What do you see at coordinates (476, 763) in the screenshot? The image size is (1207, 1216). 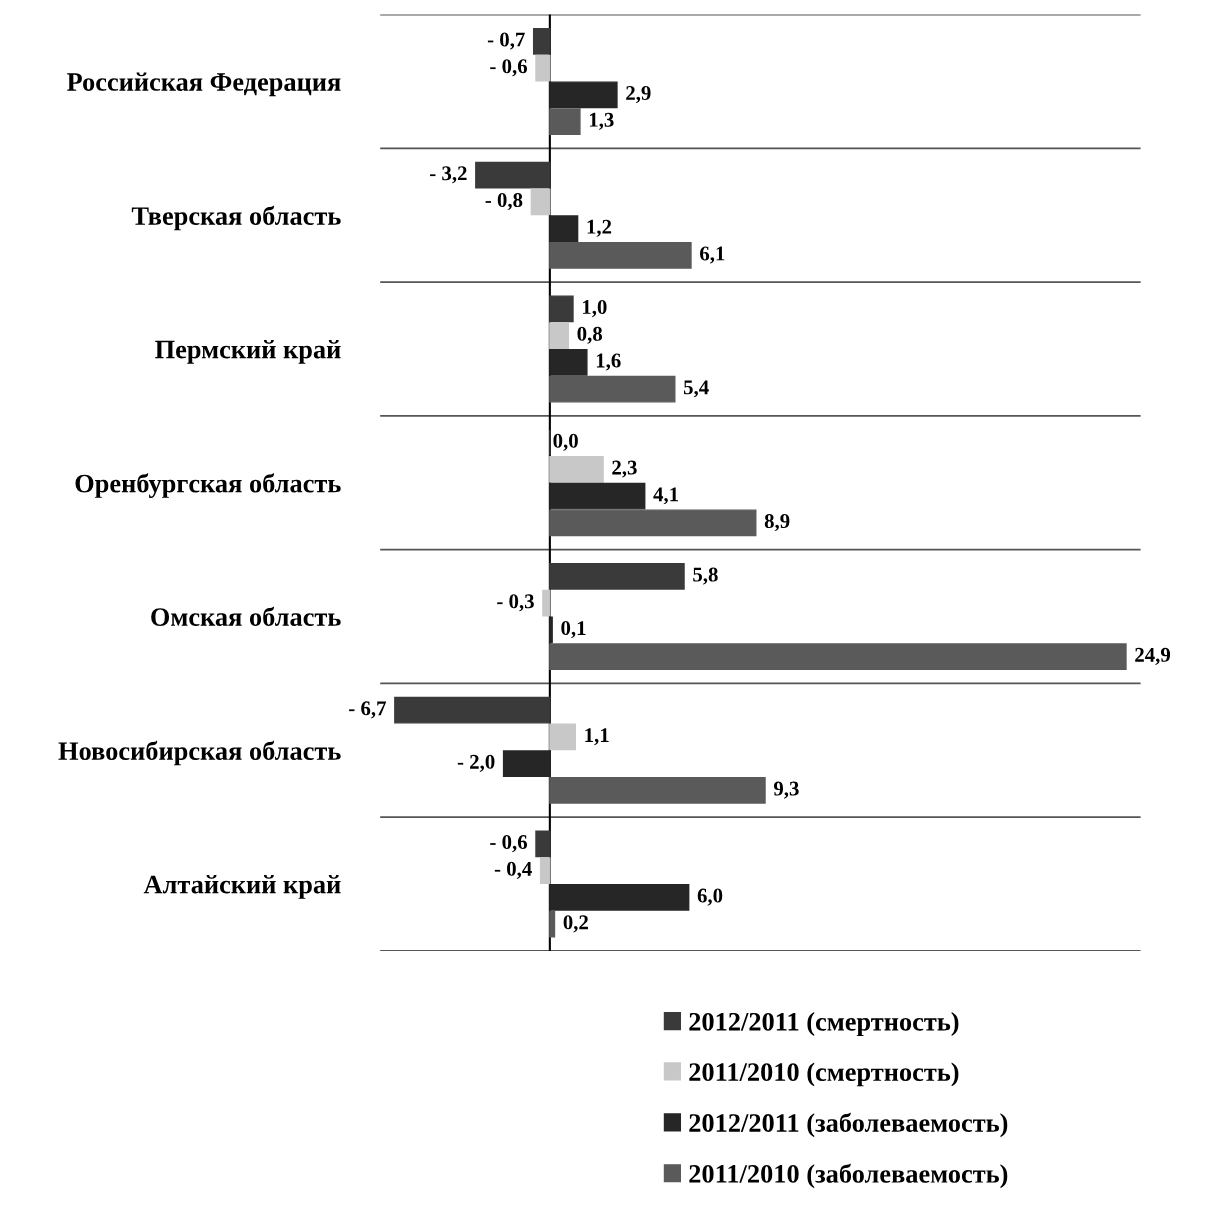 I see `data-label: - 2,0` at bounding box center [476, 763].